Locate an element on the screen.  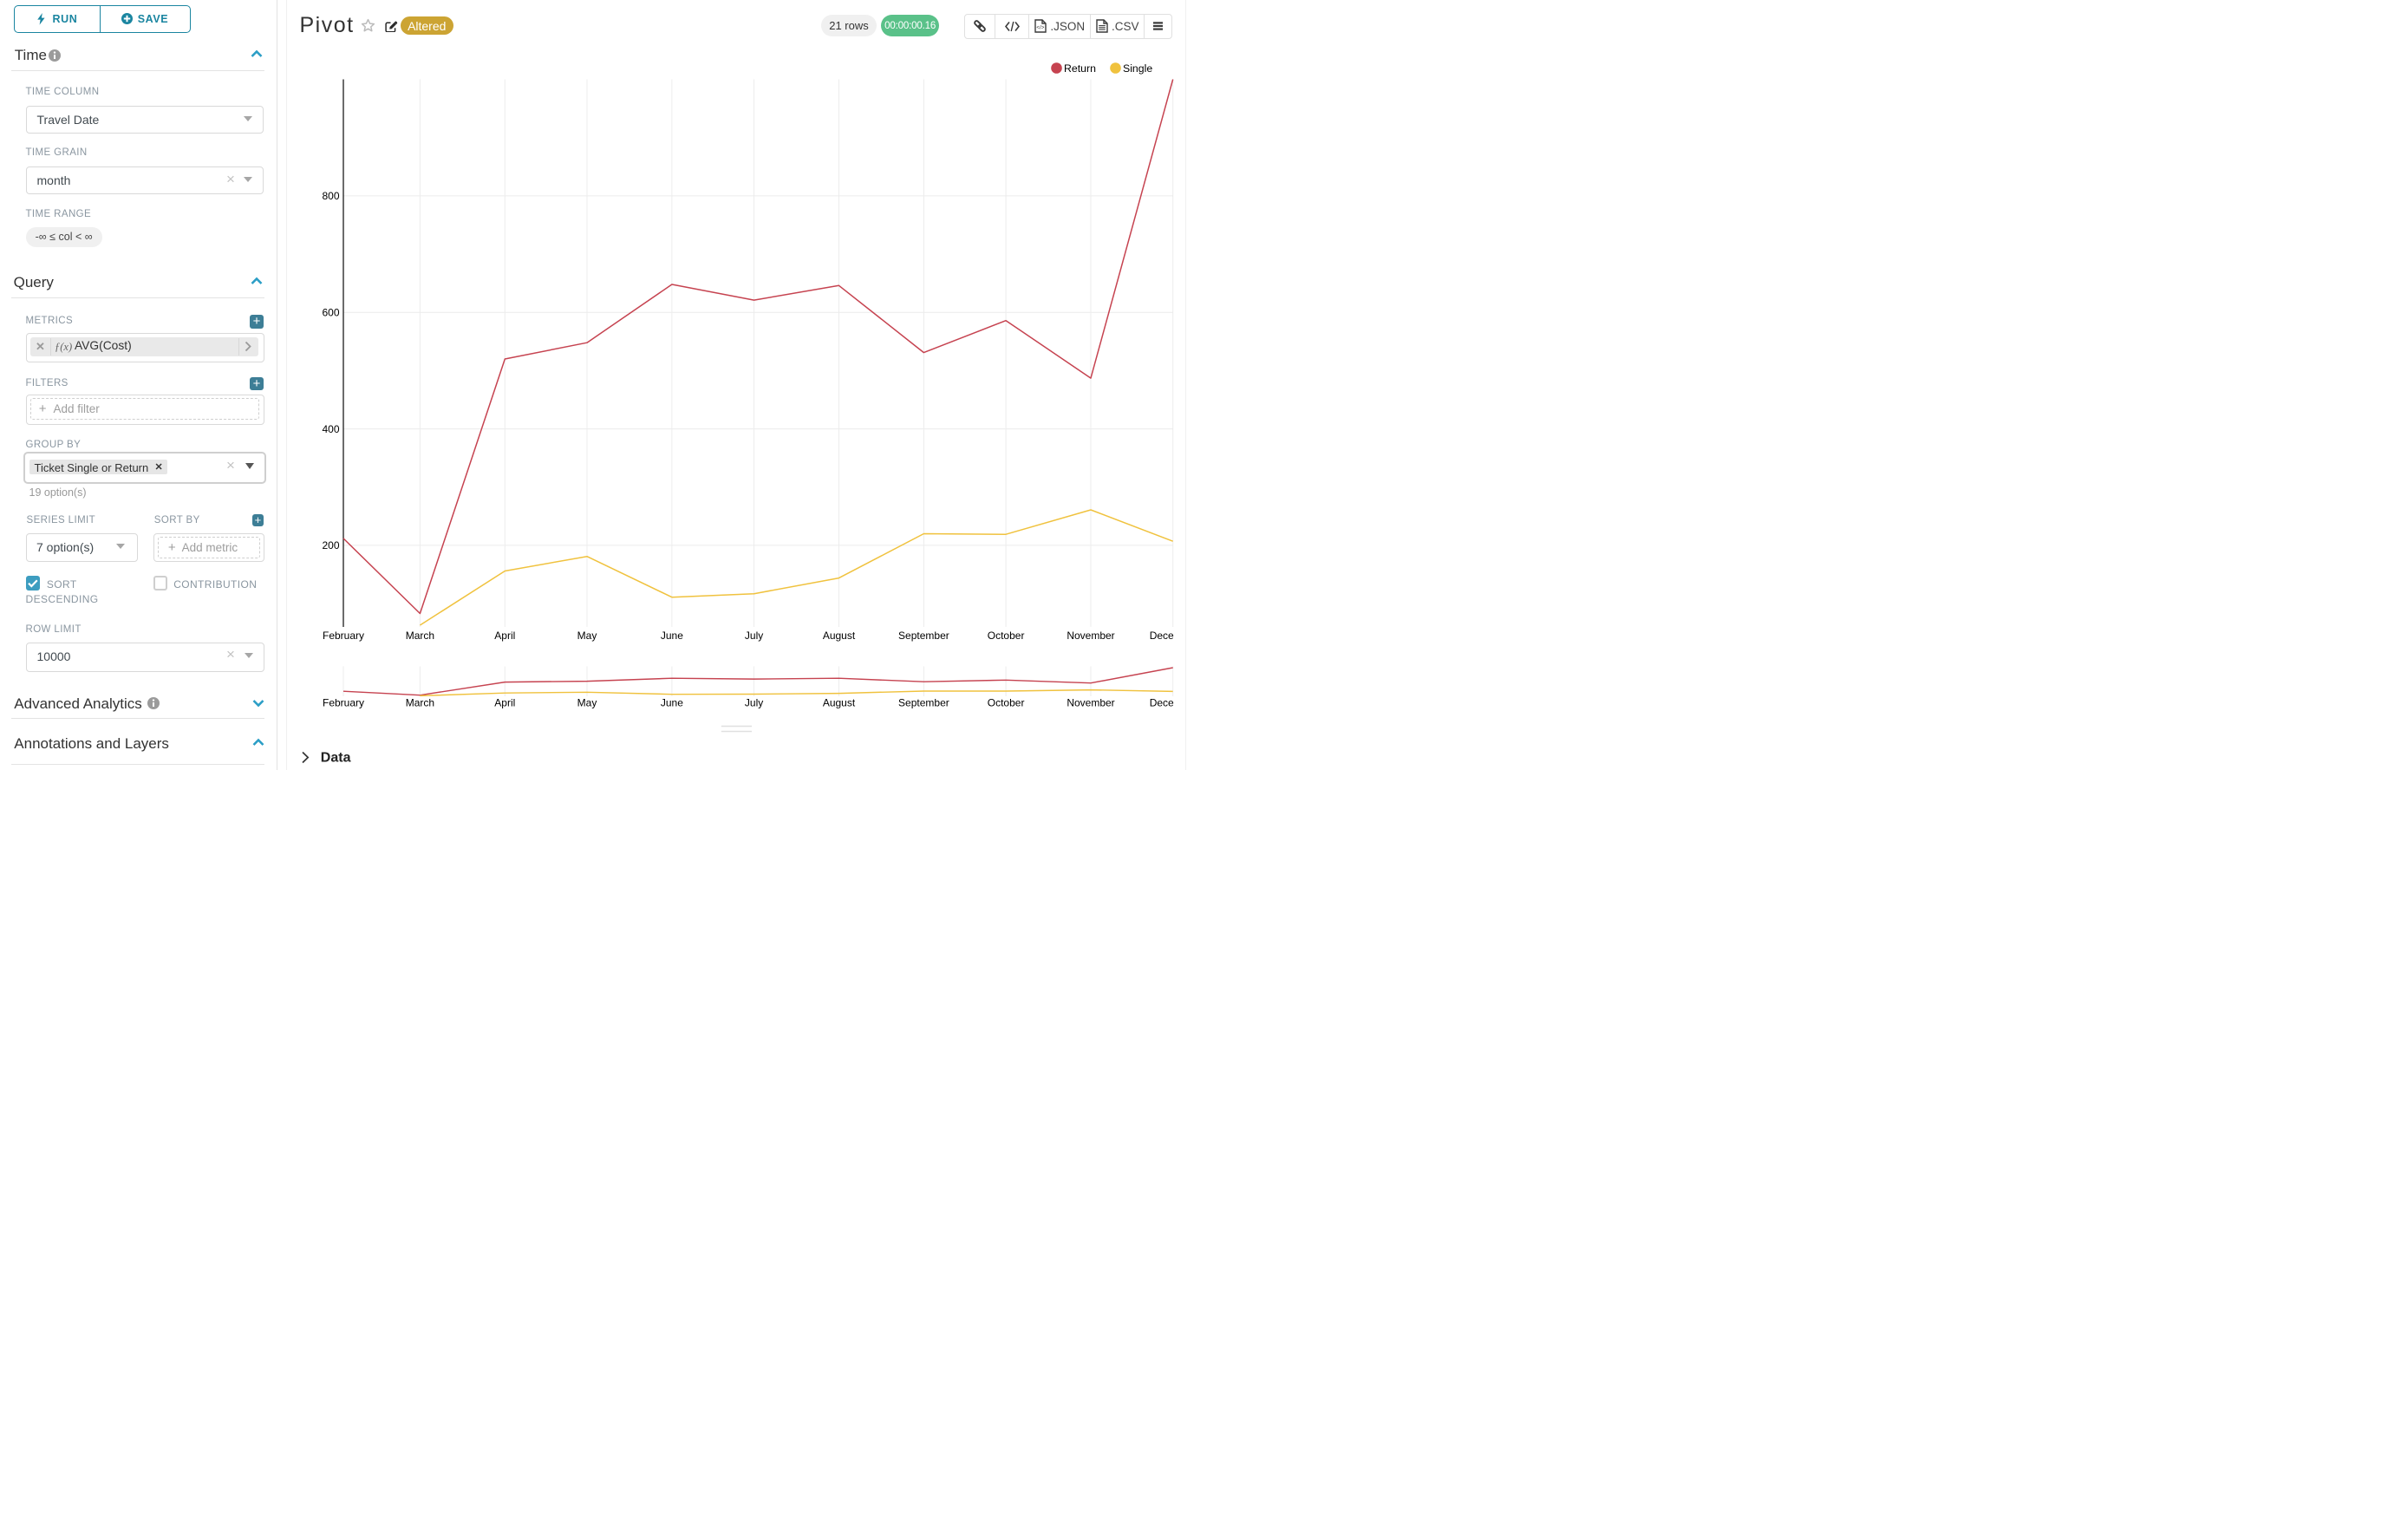
svg-text: 600 is located at coordinates (330, 313).